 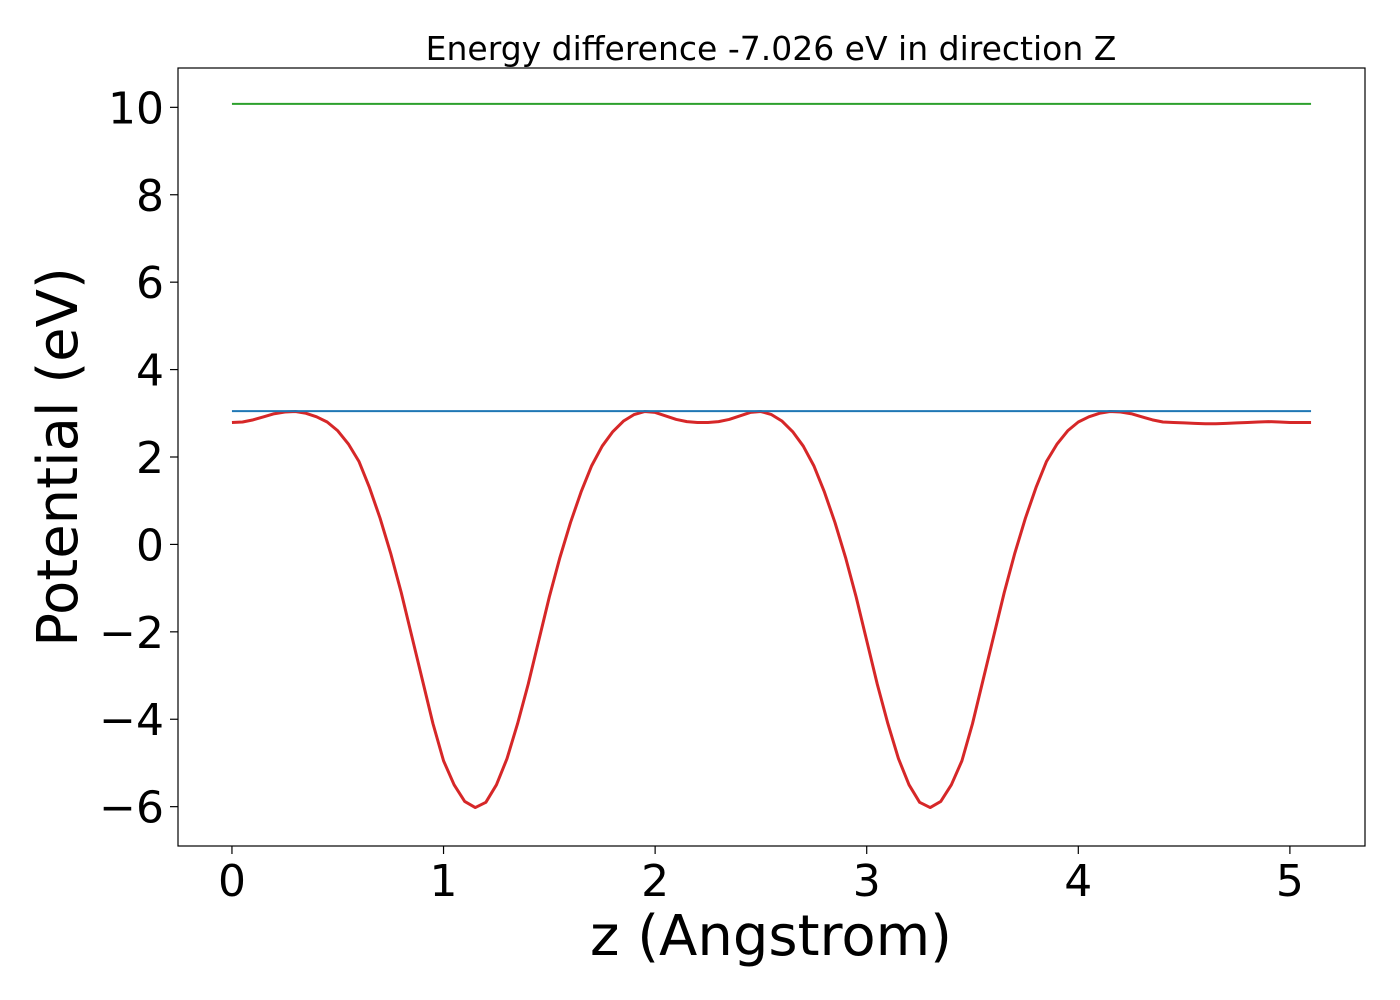 What do you see at coordinates (1290, 881) in the screenshot?
I see `x-tick-label: 5` at bounding box center [1290, 881].